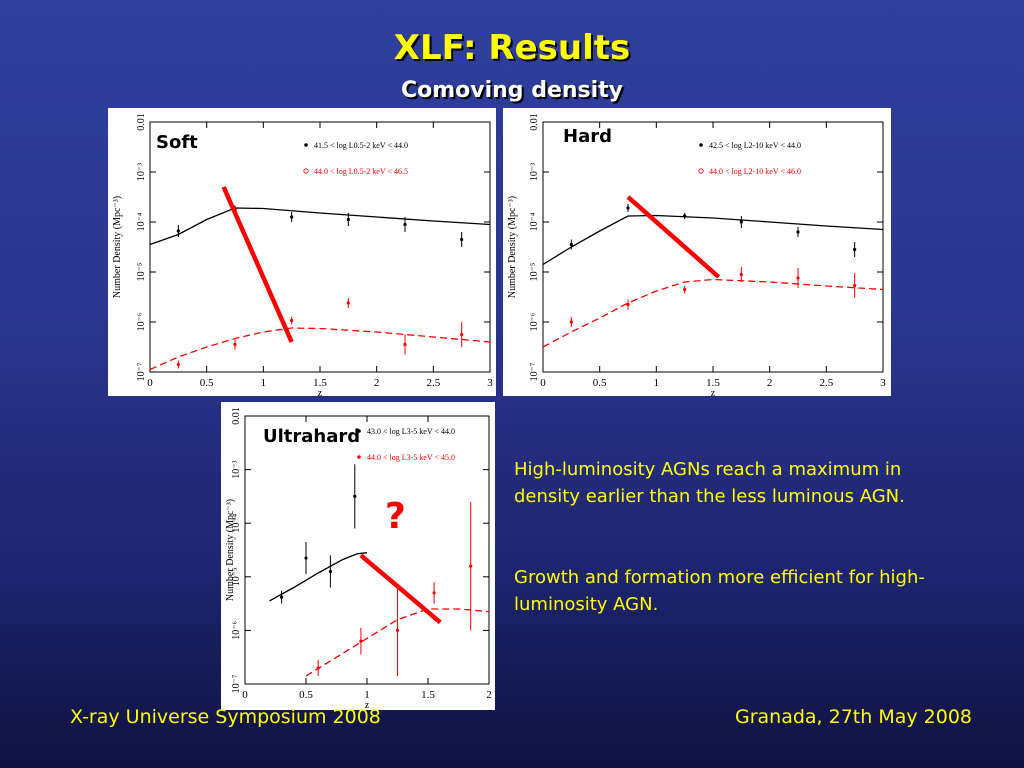 Image resolution: width=1024 pixels, height=768 pixels. What do you see at coordinates (177, 142) in the screenshot?
I see `soft-panel-label: Soft` at bounding box center [177, 142].